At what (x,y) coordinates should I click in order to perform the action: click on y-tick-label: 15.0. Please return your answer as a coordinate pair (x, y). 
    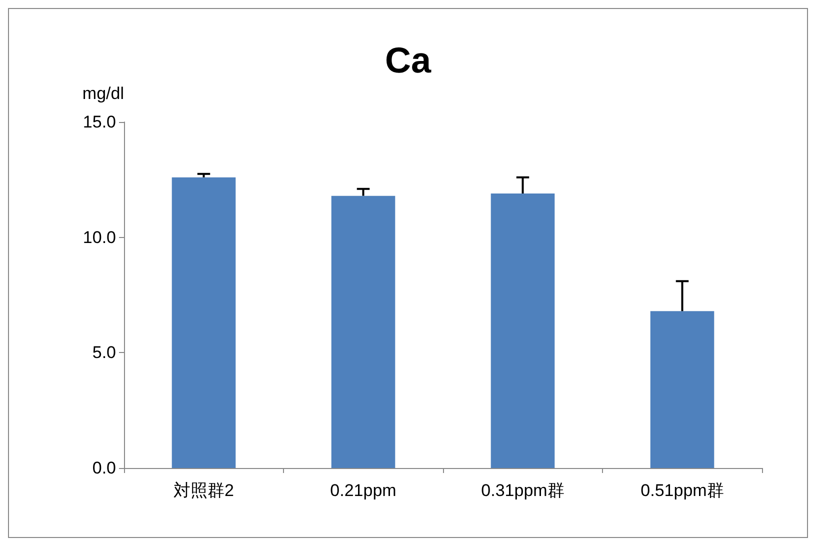
    Looking at the image, I should click on (99, 122).